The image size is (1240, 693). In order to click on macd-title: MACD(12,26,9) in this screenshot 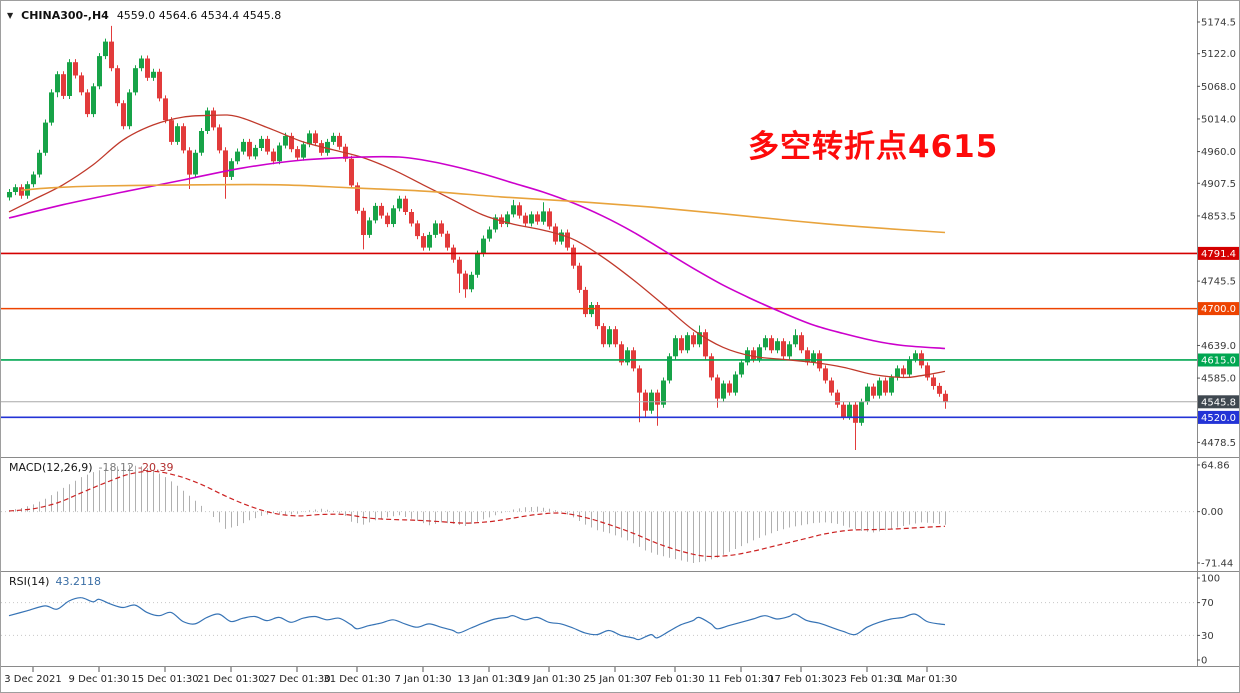, I will do `click(51, 467)`.